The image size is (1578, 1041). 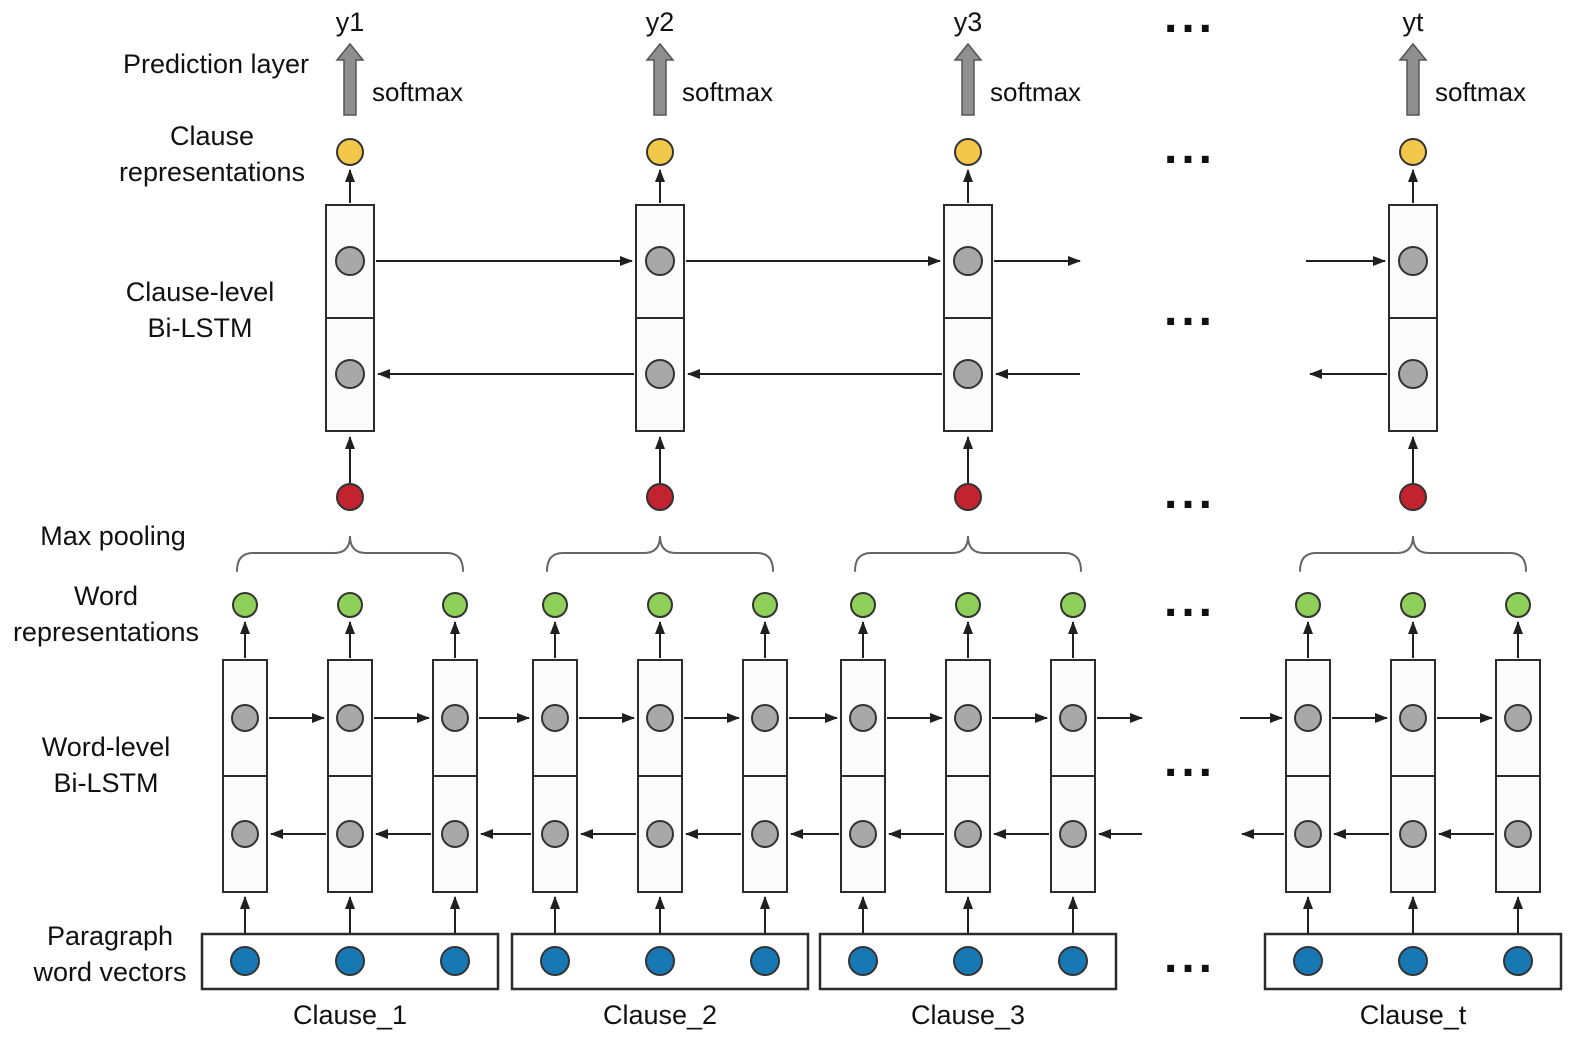 I want to click on clause-label: Clause_3, so click(x=968, y=1015).